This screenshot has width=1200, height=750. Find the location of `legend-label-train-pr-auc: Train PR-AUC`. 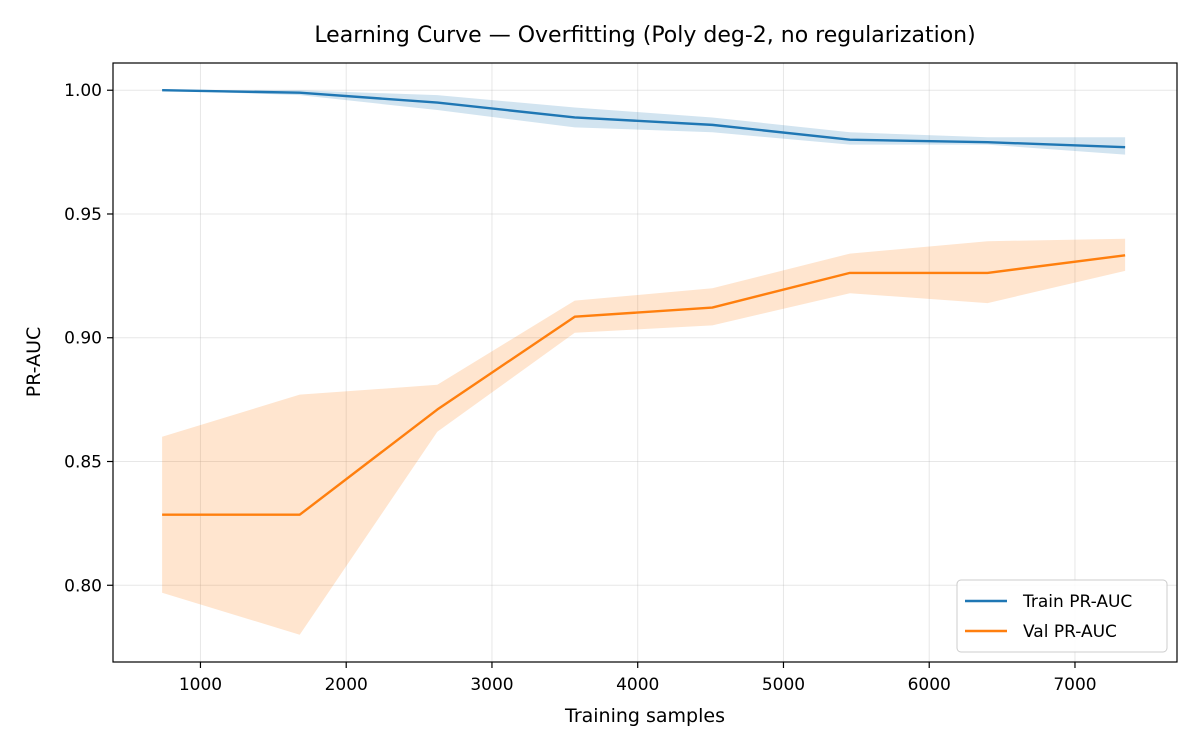

legend-label-train-pr-auc: Train PR-AUC is located at coordinates (1077, 602).